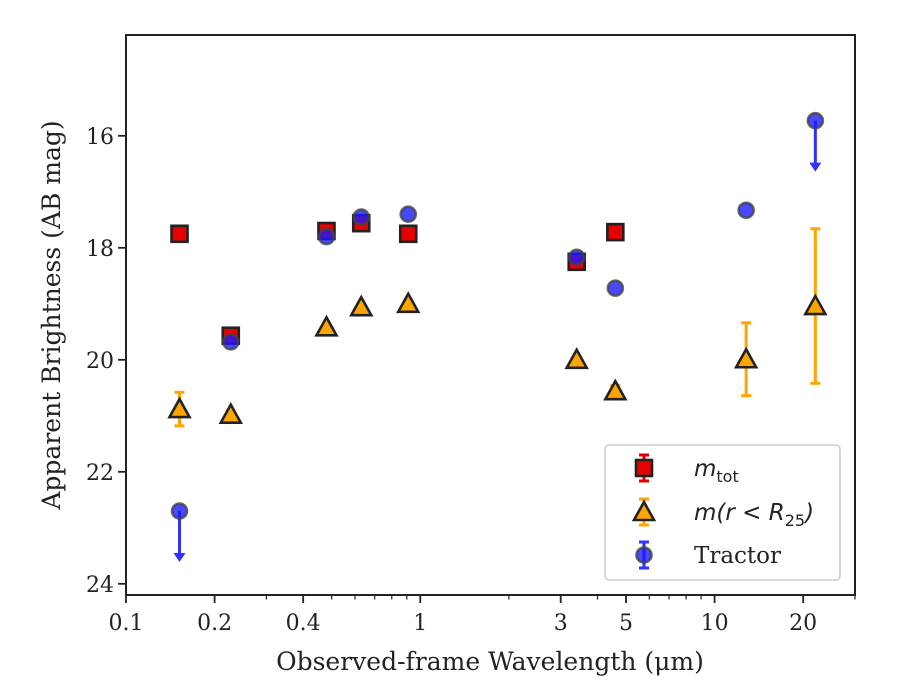 This screenshot has width=900, height=700. What do you see at coordinates (644, 468) in the screenshot?
I see `legend-marker-square` at bounding box center [644, 468].